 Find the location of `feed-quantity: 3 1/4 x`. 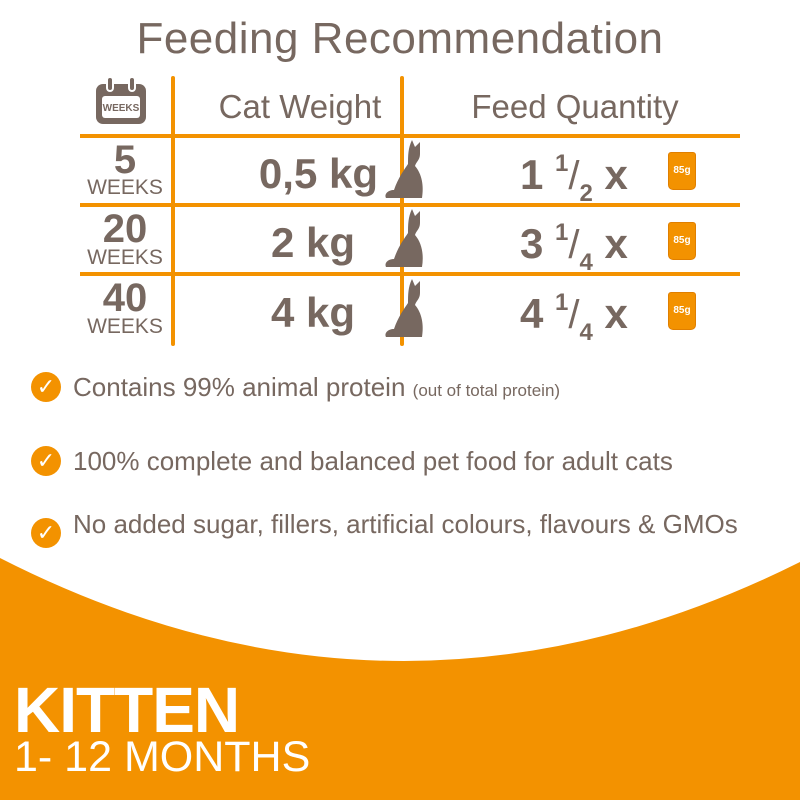

feed-quantity: 3 1/4 x is located at coordinates (574, 247).